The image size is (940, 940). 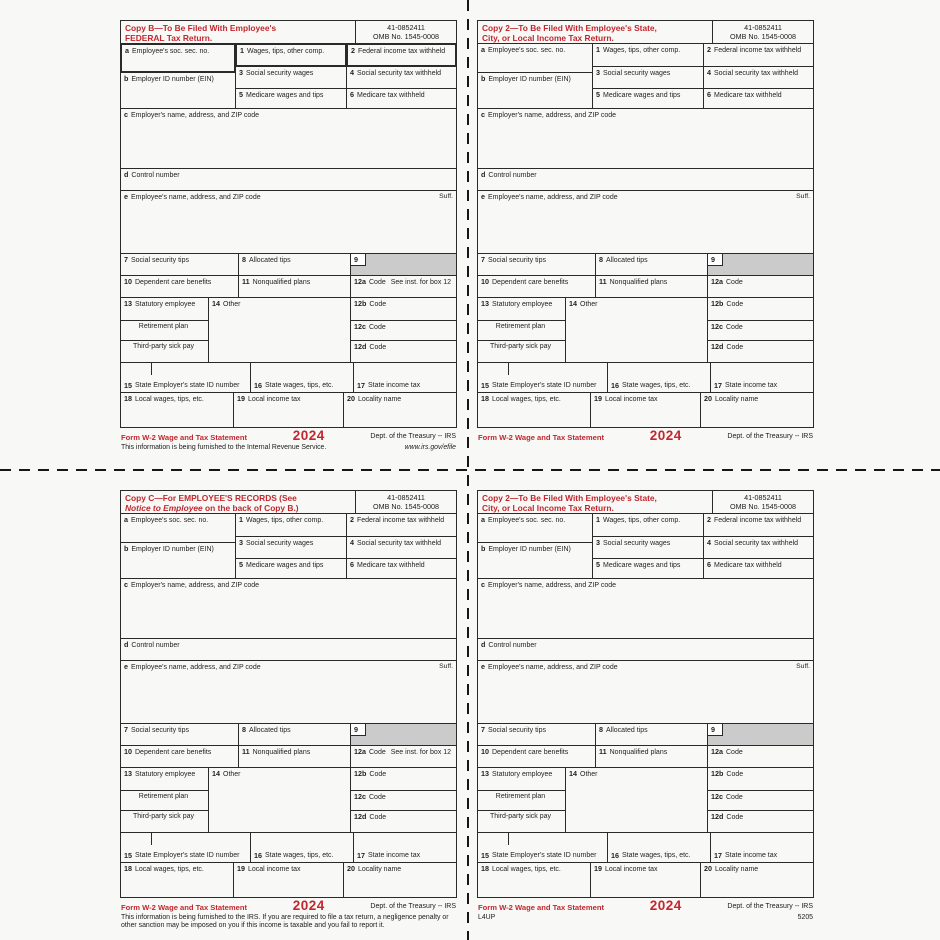 What do you see at coordinates (413, 906) in the screenshot?
I see `treasury-dept-label: Dept. of the Treasury -- IRS` at bounding box center [413, 906].